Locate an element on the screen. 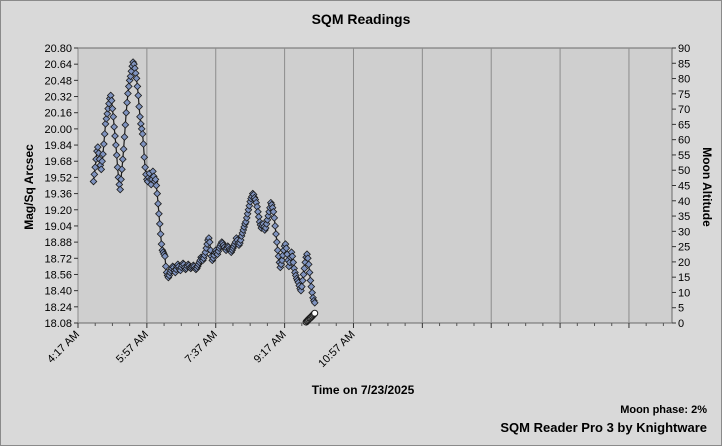 The width and height of the screenshot is (722, 446). y-tick-label: 19.52 is located at coordinates (58, 178).